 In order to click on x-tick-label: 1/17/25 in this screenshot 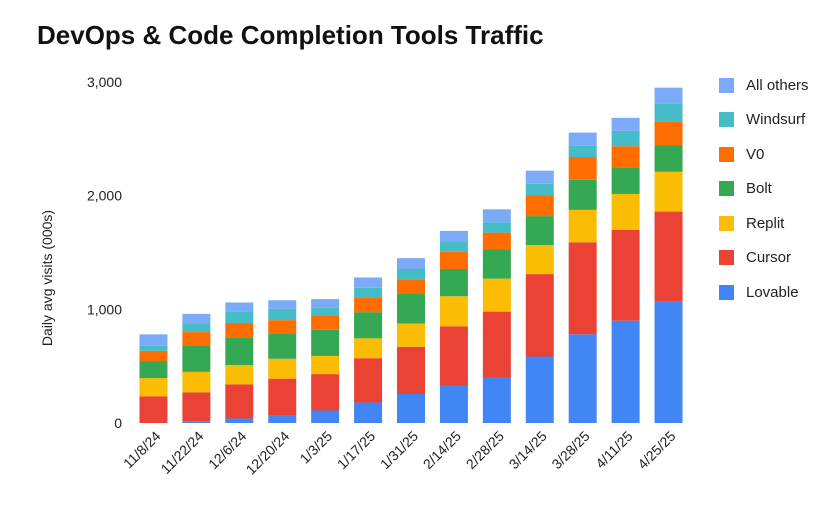, I will do `click(356, 450)`.